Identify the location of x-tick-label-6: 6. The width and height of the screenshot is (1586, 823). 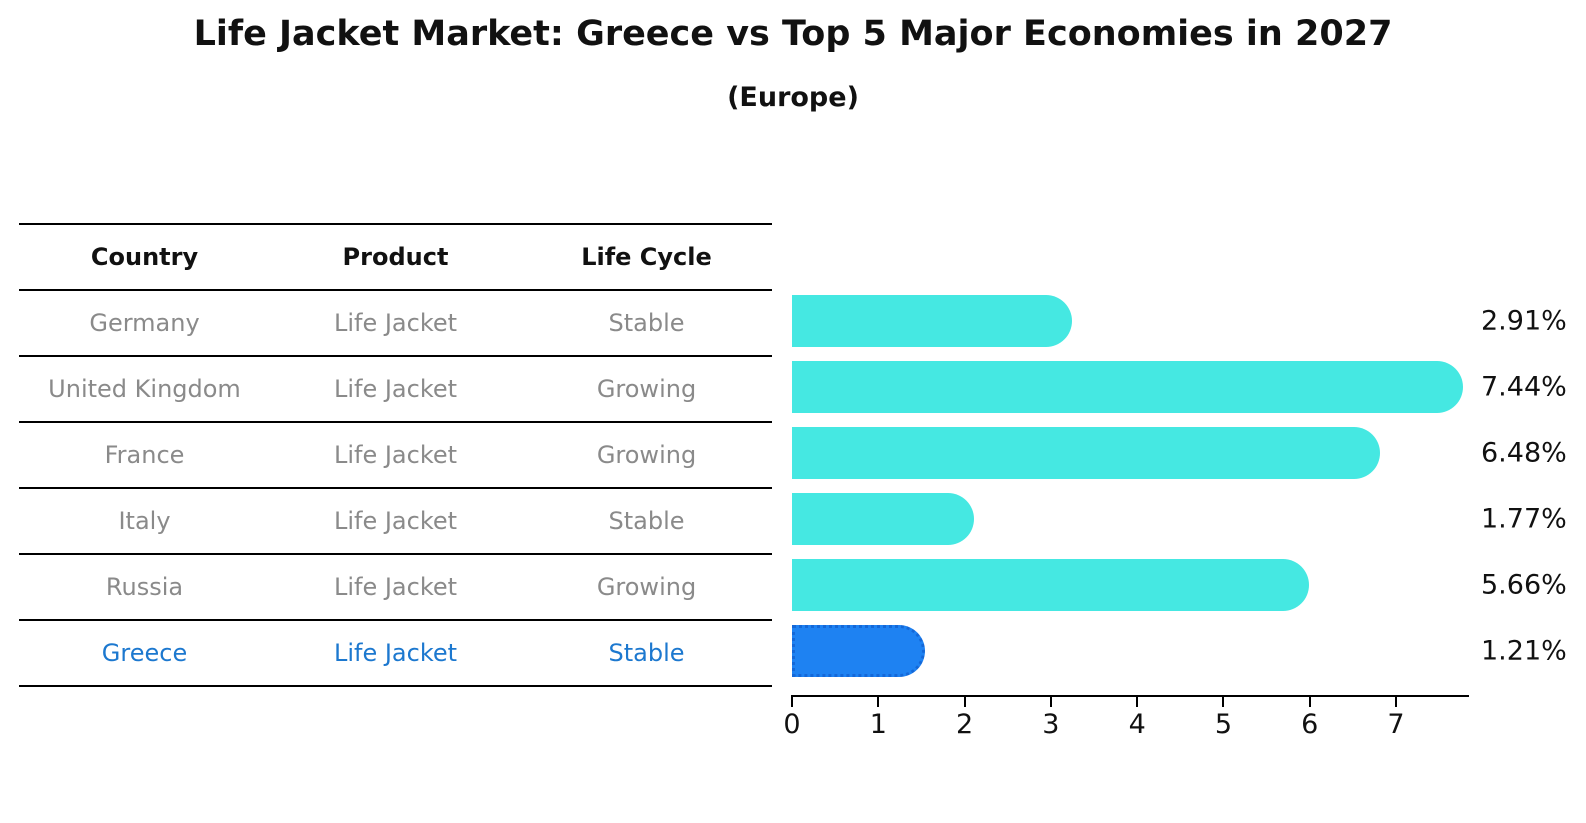
(1310, 724).